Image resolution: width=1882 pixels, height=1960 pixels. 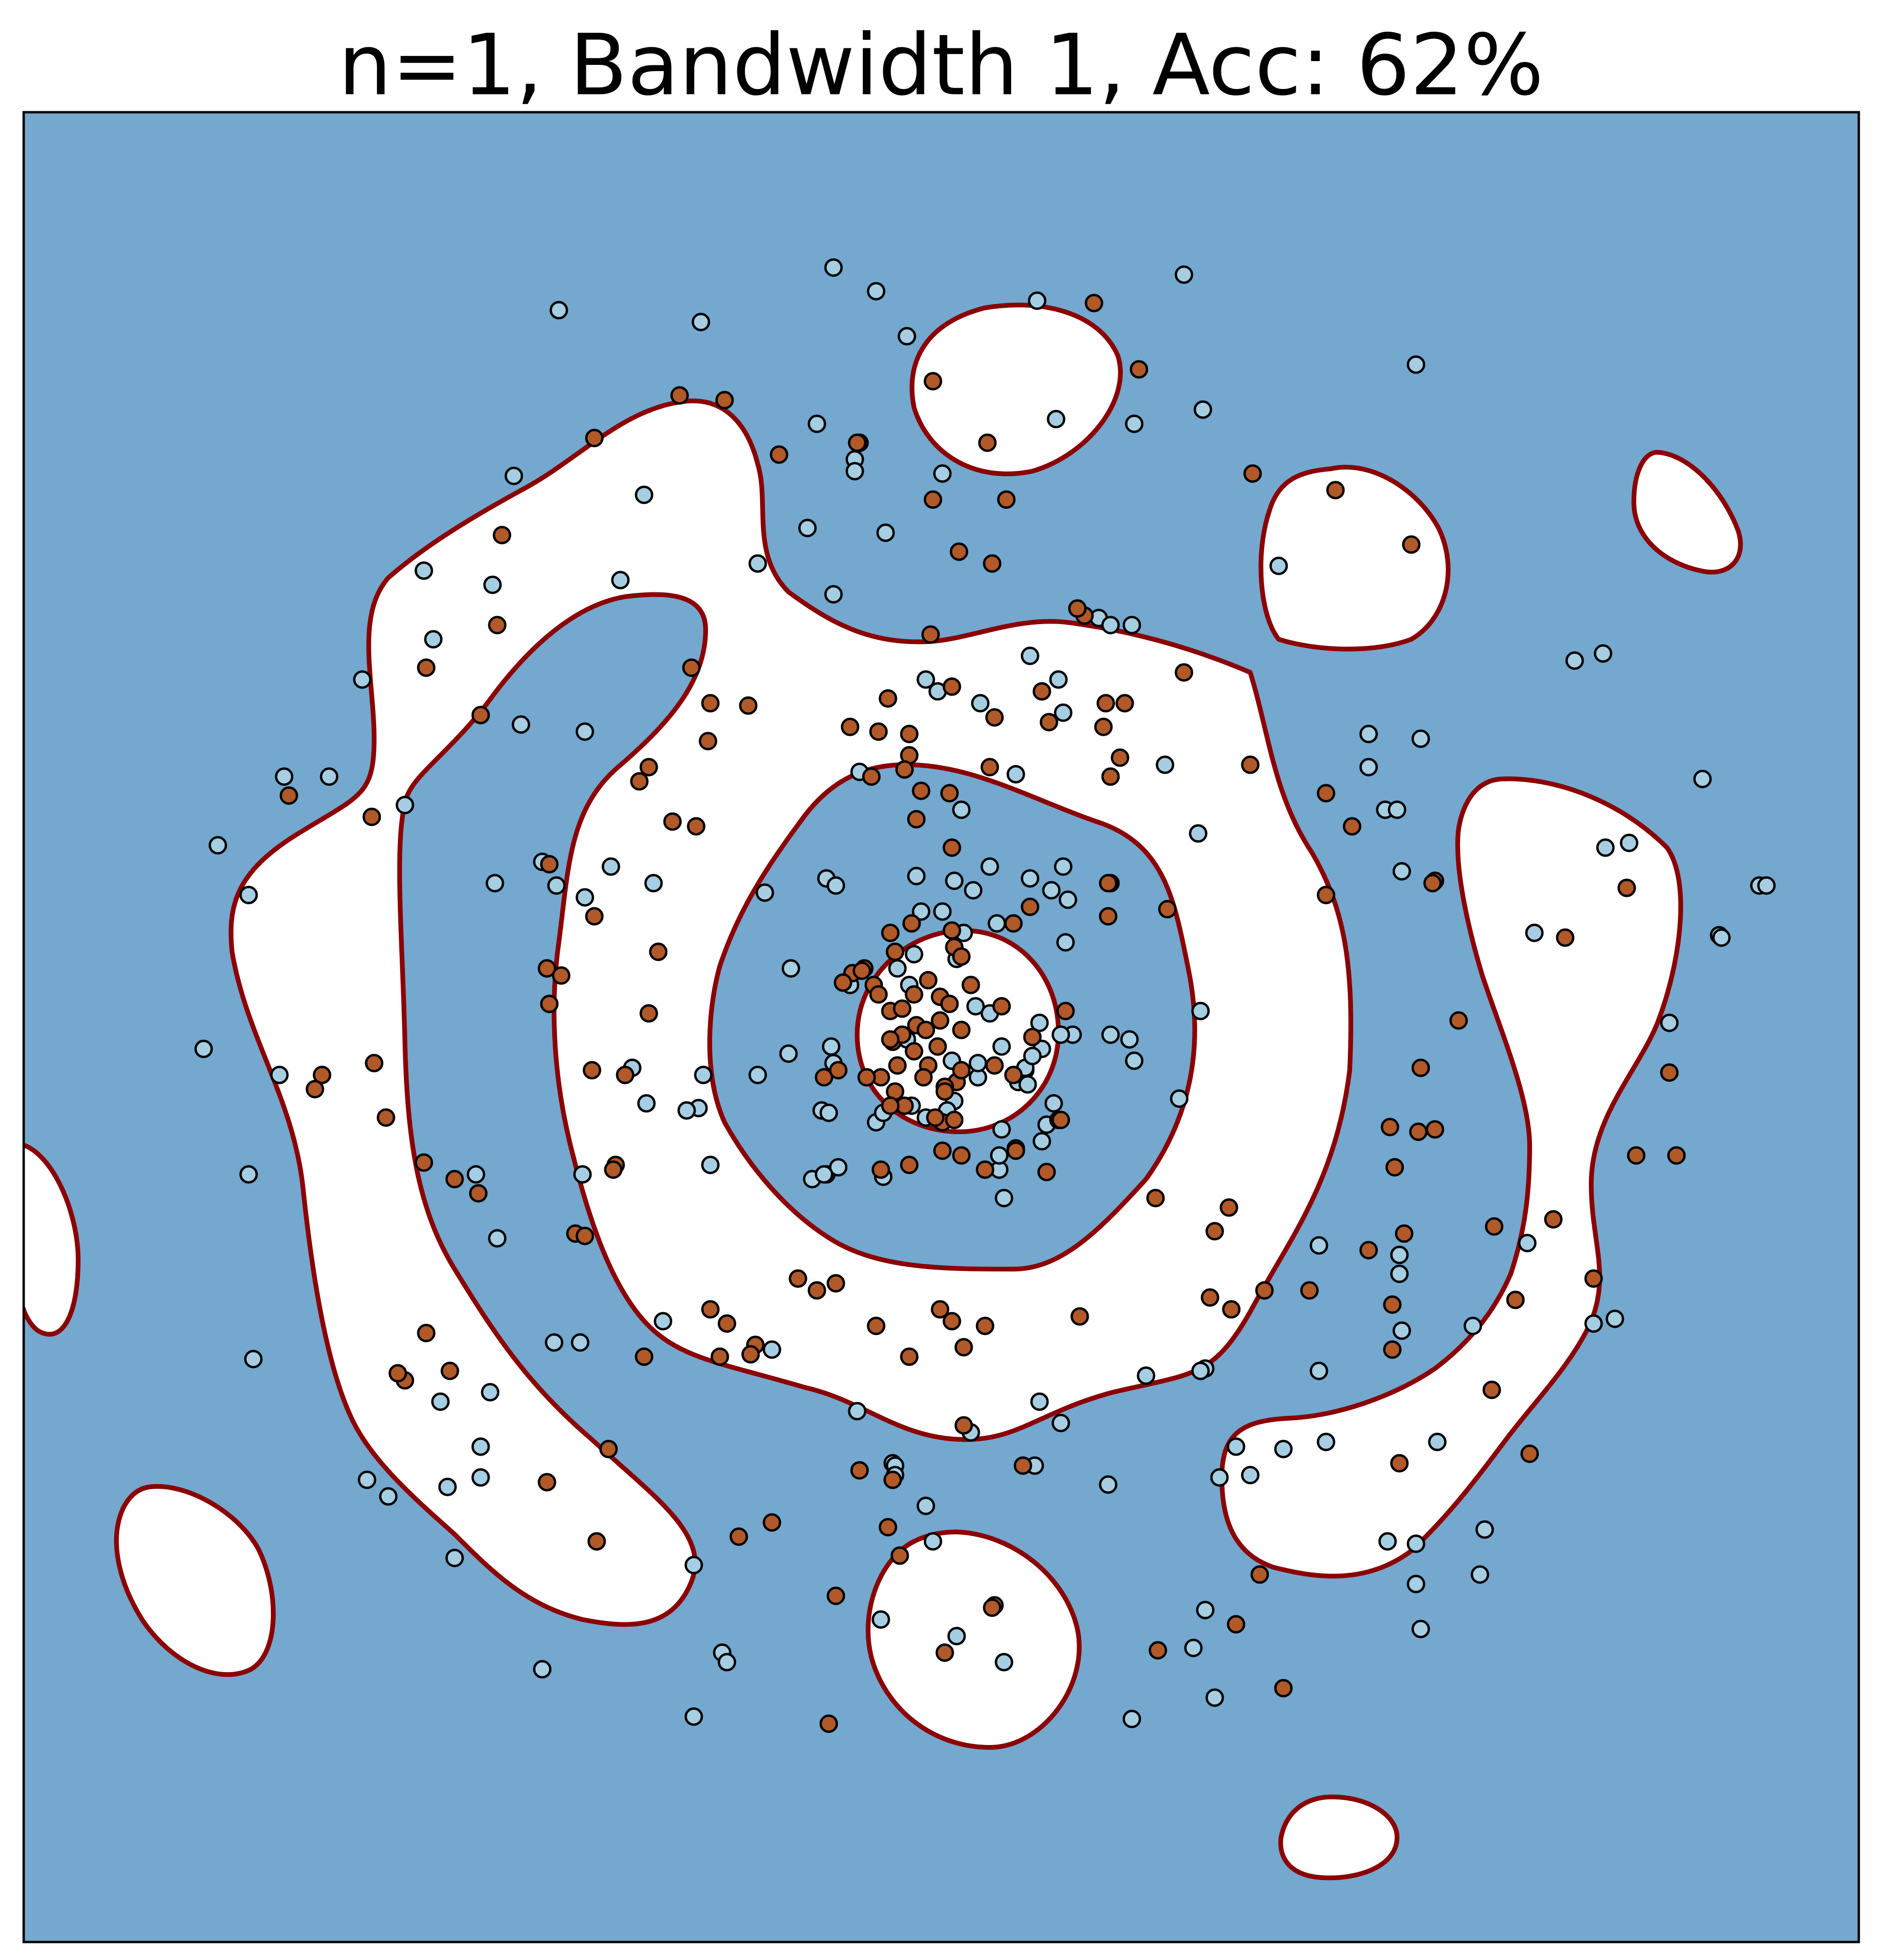 I want to click on chart-title: n=1, Bandwidth 1, Acc: 62%, so click(x=941, y=65).